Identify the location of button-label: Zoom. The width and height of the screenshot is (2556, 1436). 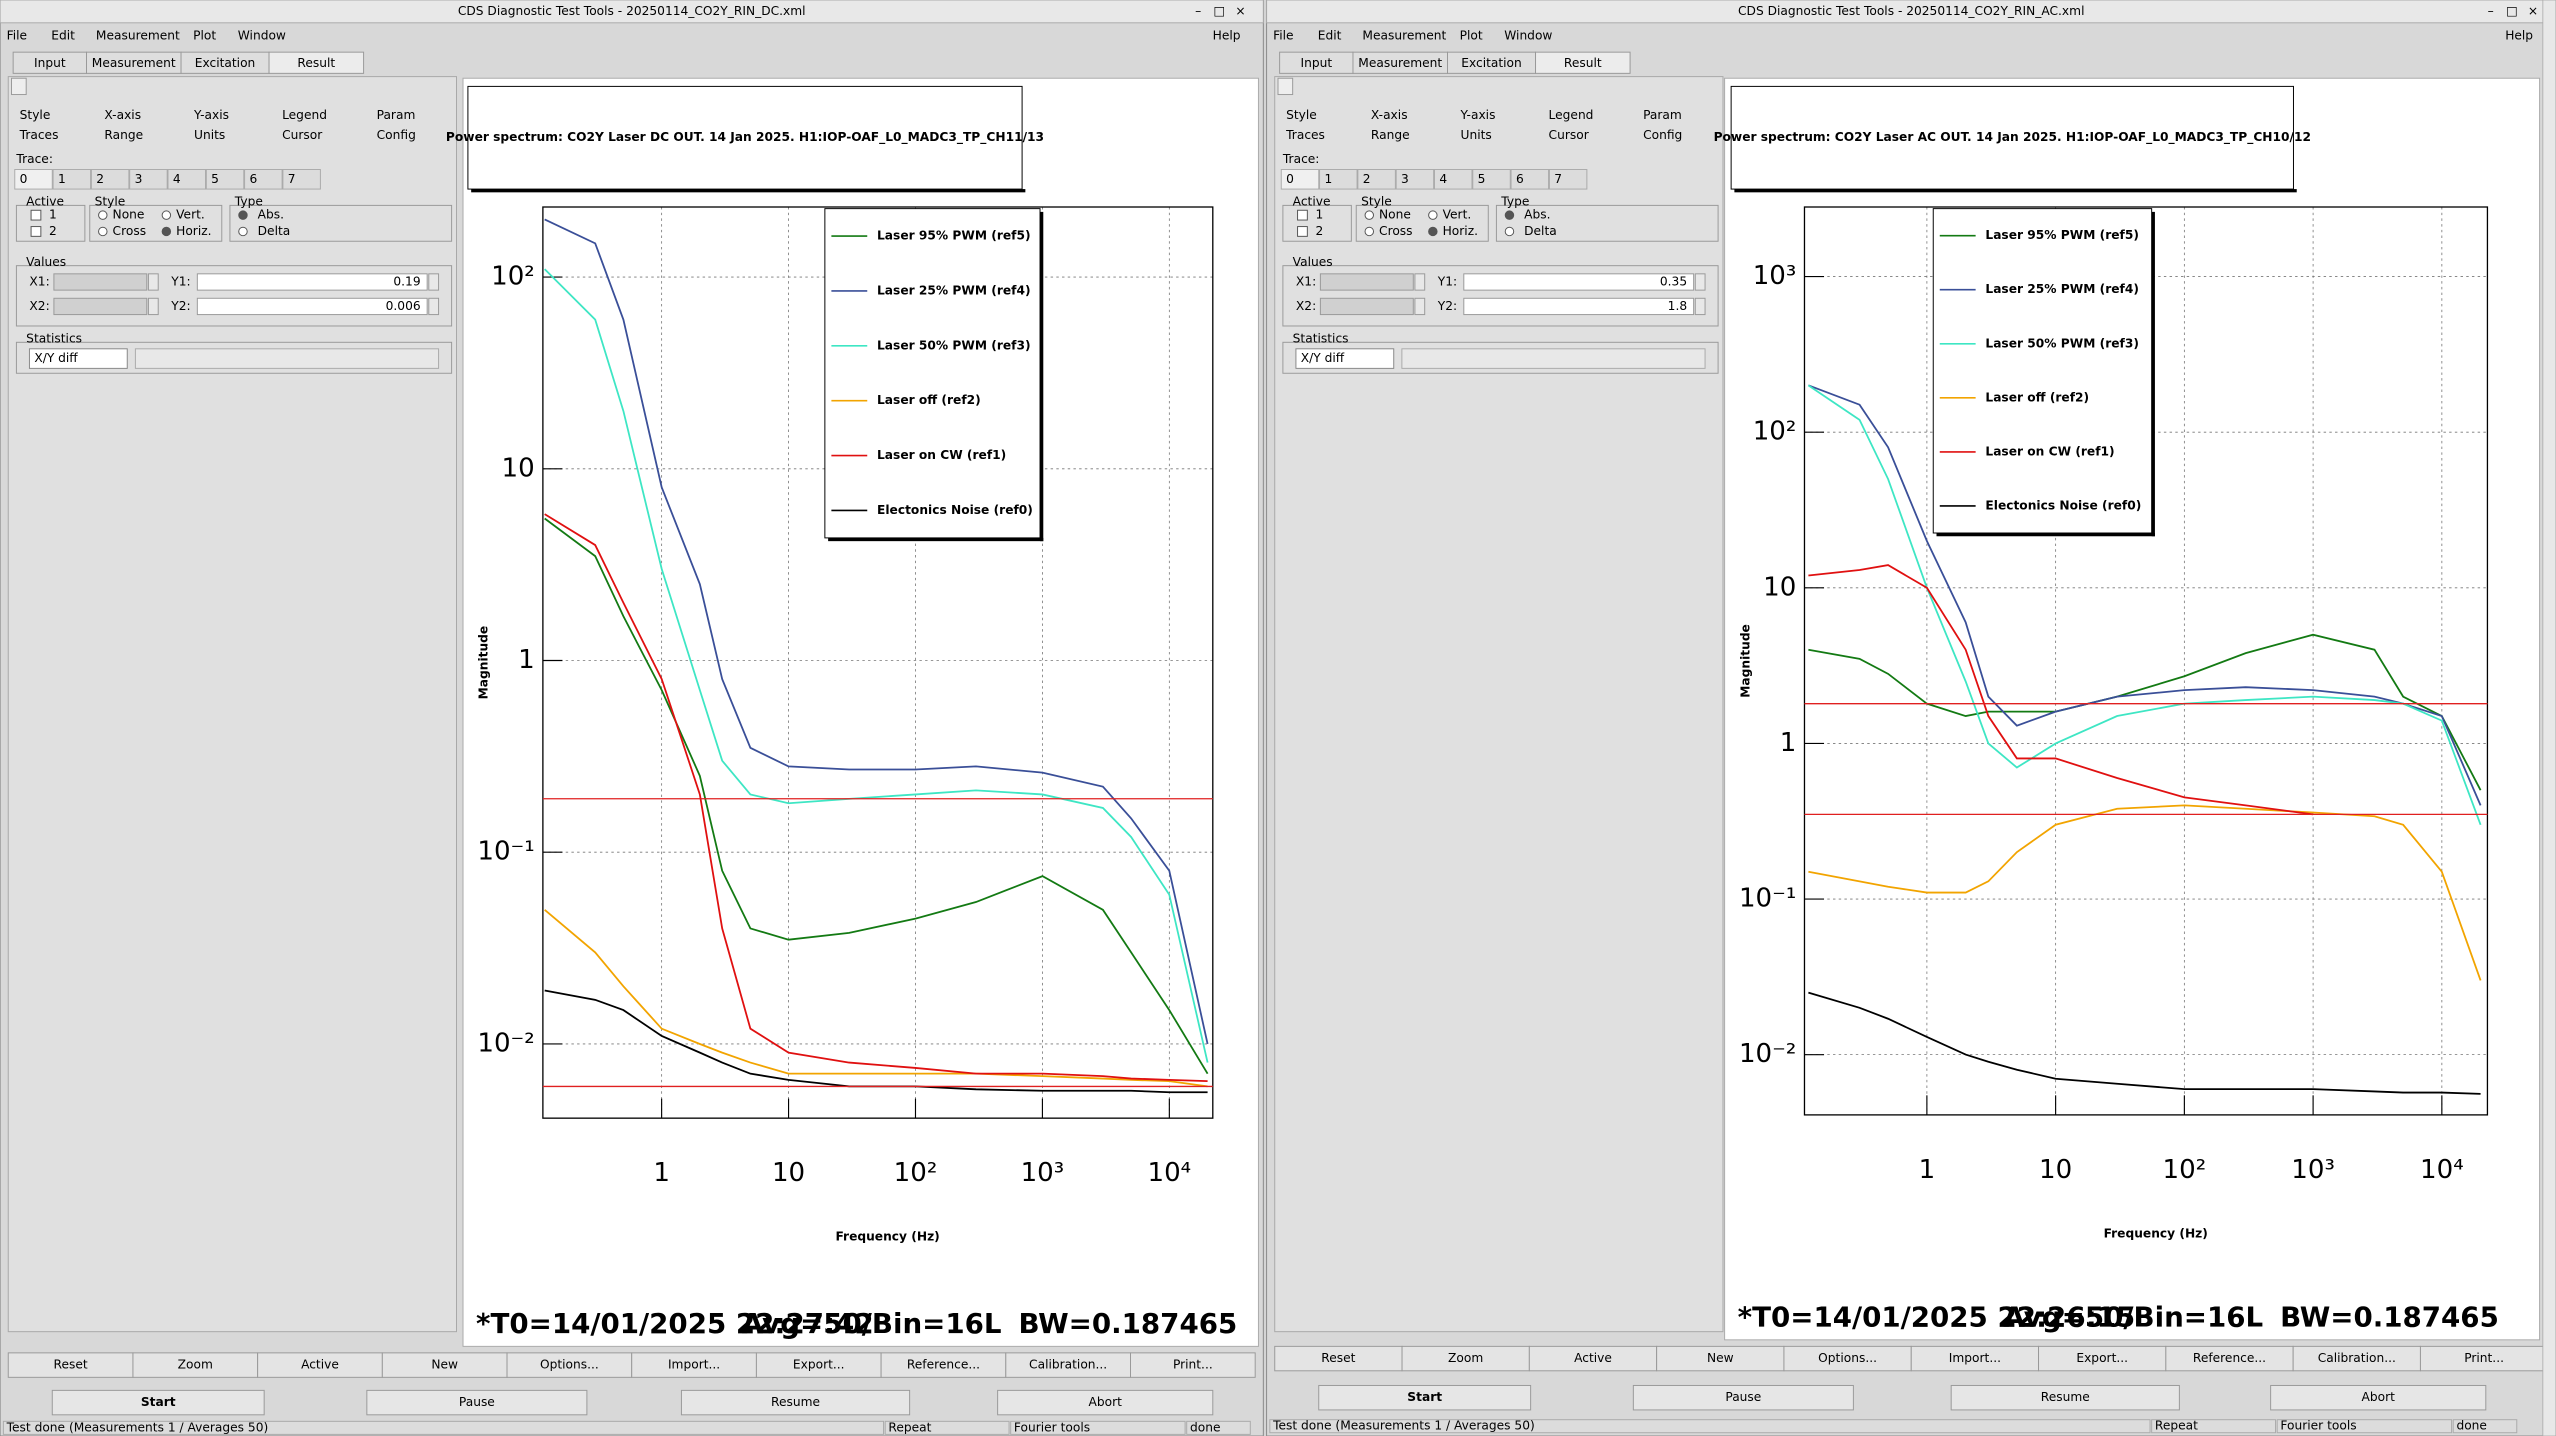
(1465, 1358).